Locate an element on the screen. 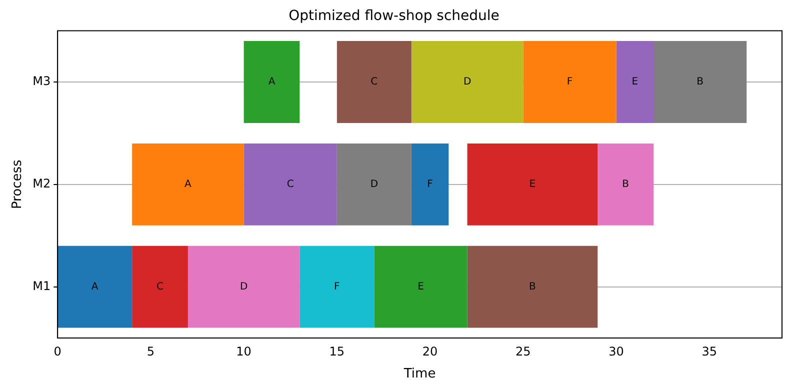  chart-title: Optimized flow-shop schedule is located at coordinates (394, 16).